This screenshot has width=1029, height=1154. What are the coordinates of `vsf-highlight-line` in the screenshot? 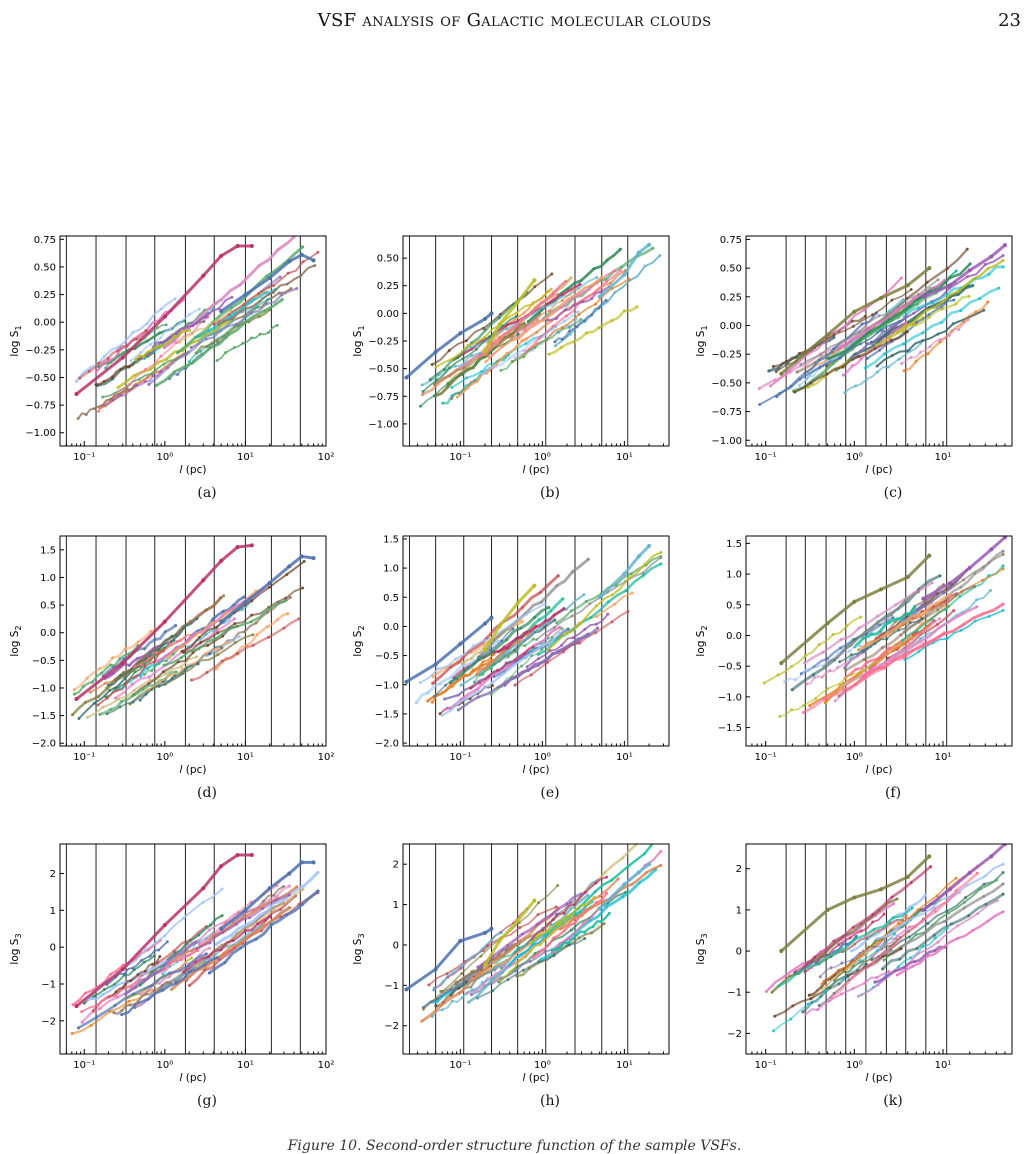 It's located at (509, 618).